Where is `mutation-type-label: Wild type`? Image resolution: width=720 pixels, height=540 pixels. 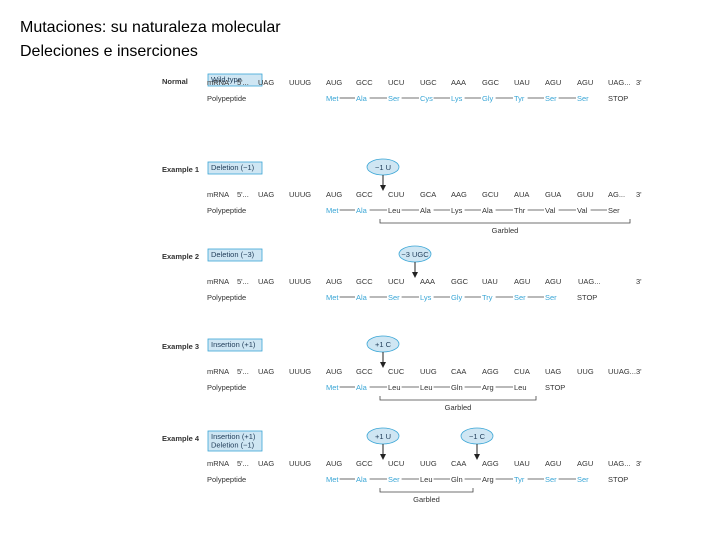 mutation-type-label: Wild type is located at coordinates (226, 79).